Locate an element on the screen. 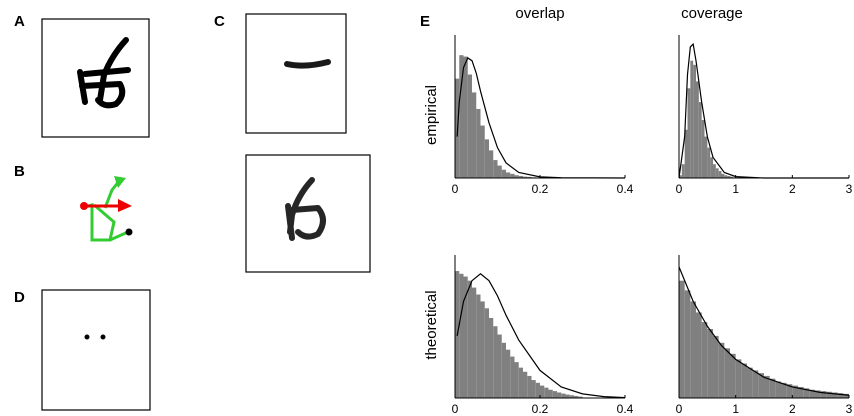 This screenshot has height=416, width=854. x-tick-label: 2 is located at coordinates (792, 409).